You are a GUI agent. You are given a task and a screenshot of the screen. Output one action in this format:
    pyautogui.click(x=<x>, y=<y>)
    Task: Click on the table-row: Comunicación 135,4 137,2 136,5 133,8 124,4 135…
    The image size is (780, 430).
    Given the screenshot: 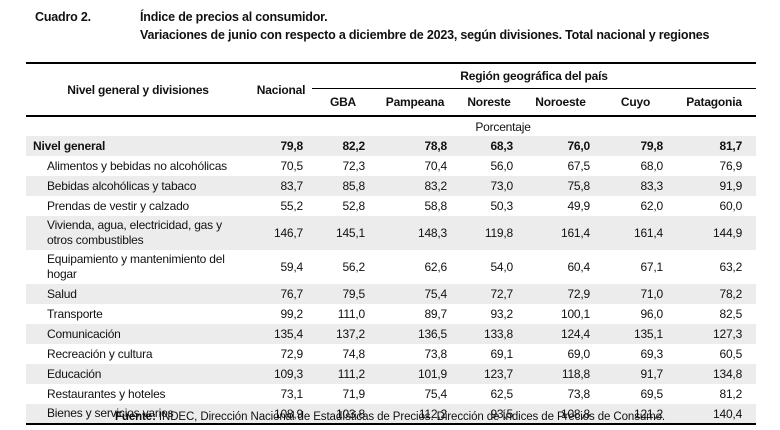 What is the action you would take?
    pyautogui.click(x=391, y=334)
    